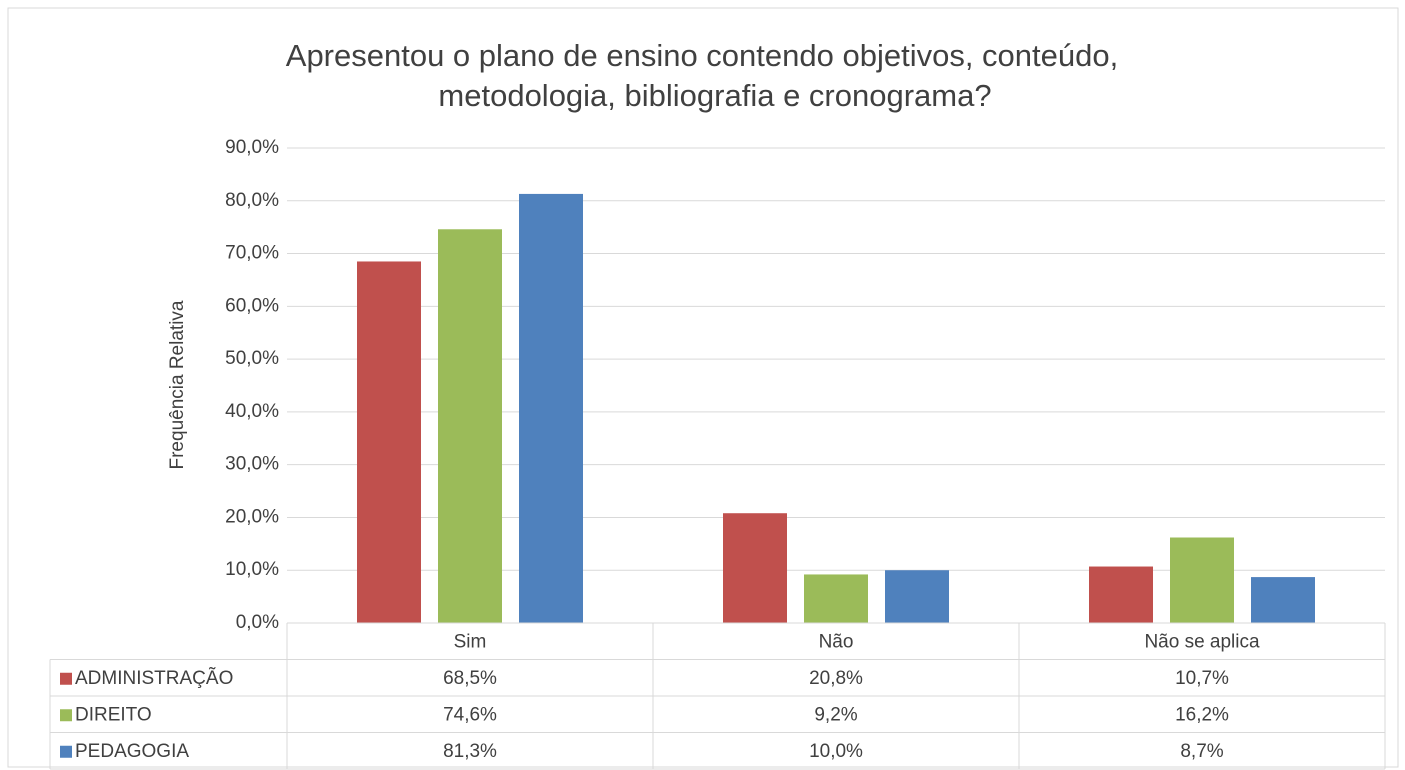 This screenshot has width=1405, height=770. Describe the element at coordinates (835, 714) in the screenshot. I see `data-label: 9,2%` at that location.